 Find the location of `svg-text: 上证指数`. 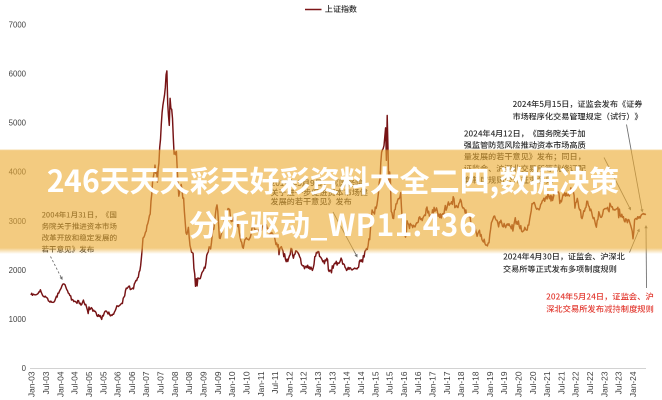

svg-text: 上证指数 is located at coordinates (341, 9).